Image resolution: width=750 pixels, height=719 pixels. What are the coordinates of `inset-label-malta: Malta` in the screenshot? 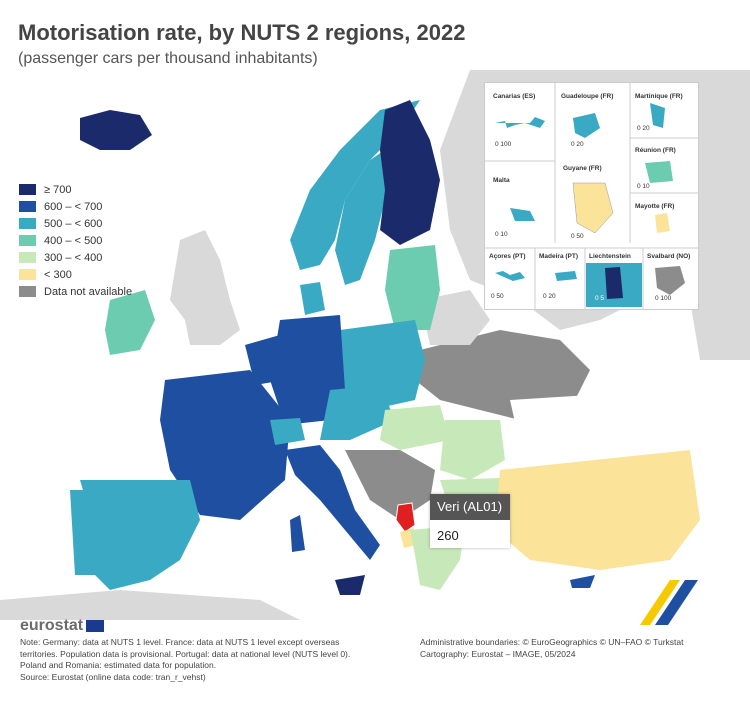 It's located at (501, 180).